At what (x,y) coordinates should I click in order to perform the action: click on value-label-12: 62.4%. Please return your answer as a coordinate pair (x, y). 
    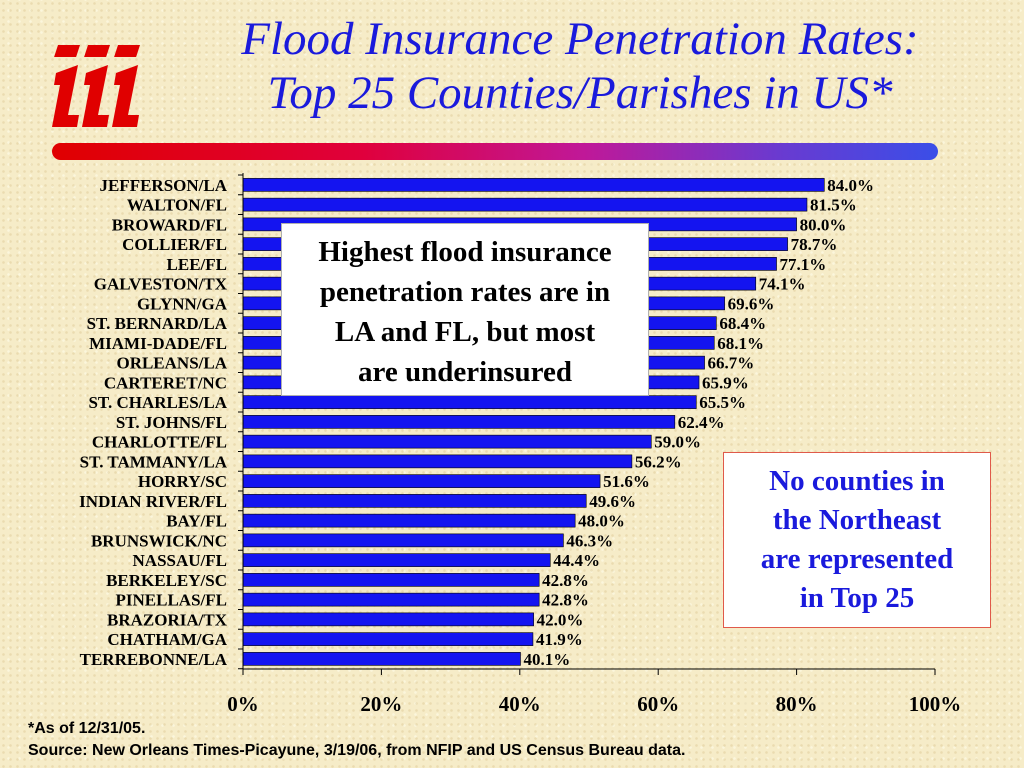
    Looking at the image, I should click on (701, 422).